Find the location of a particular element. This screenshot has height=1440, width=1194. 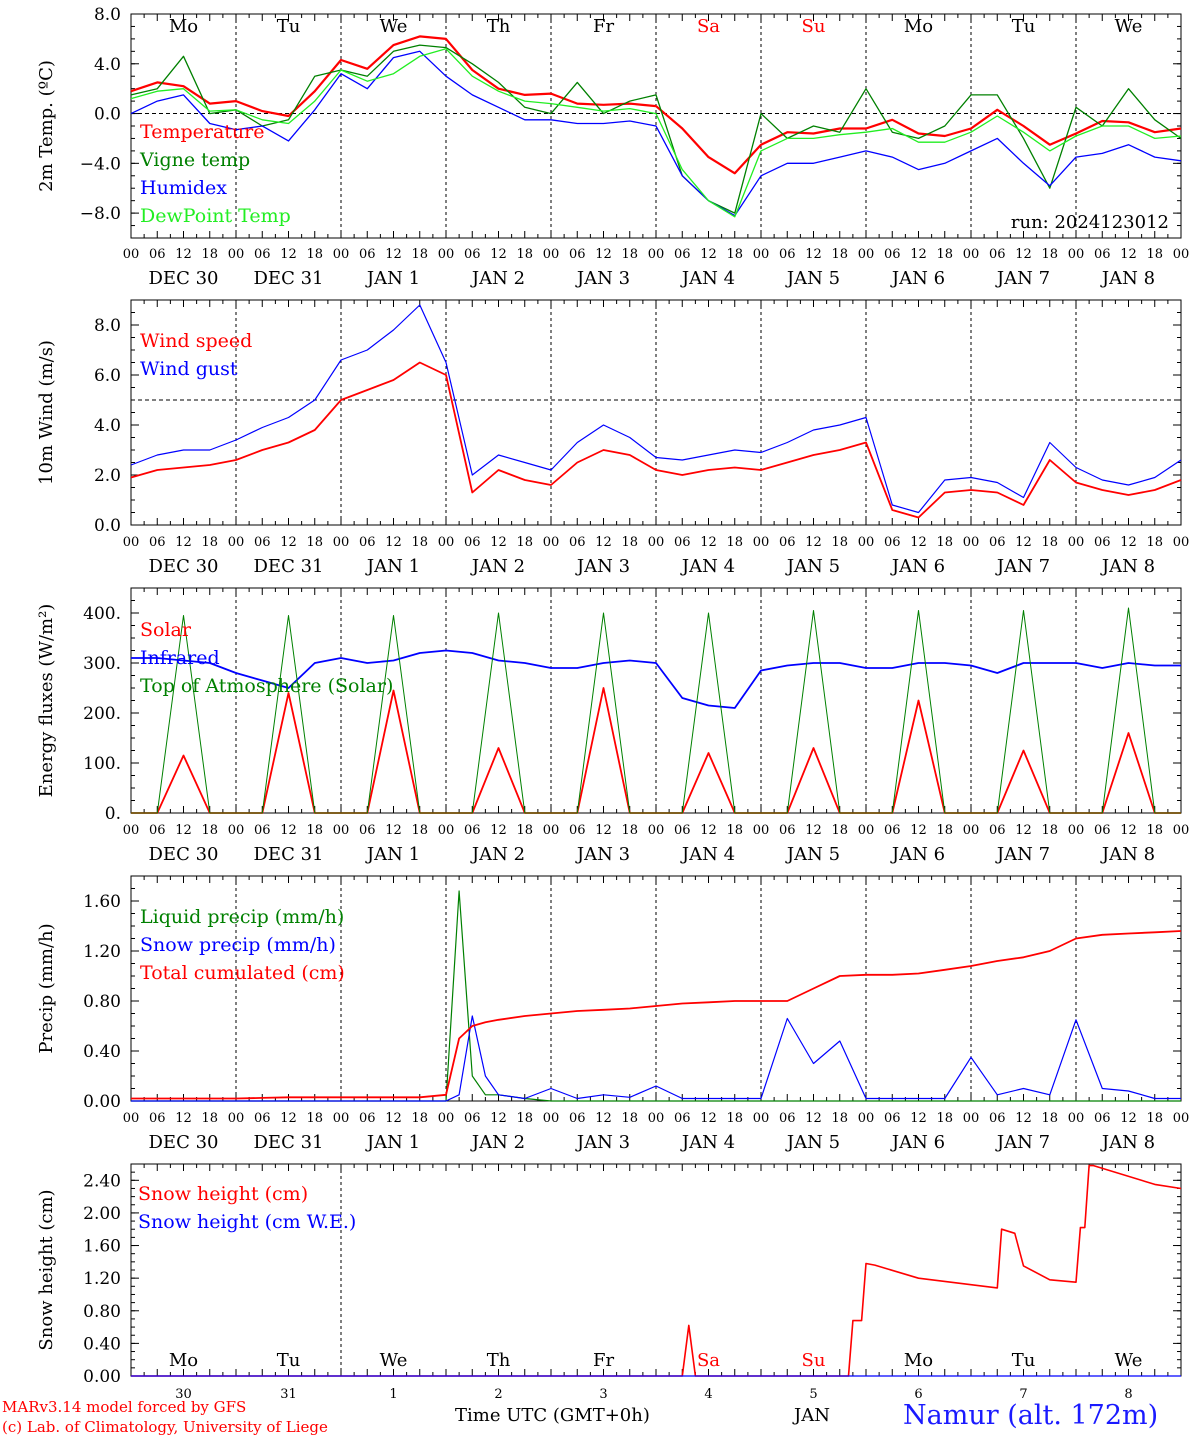

y-tick-label: 200. is located at coordinates (102, 714).